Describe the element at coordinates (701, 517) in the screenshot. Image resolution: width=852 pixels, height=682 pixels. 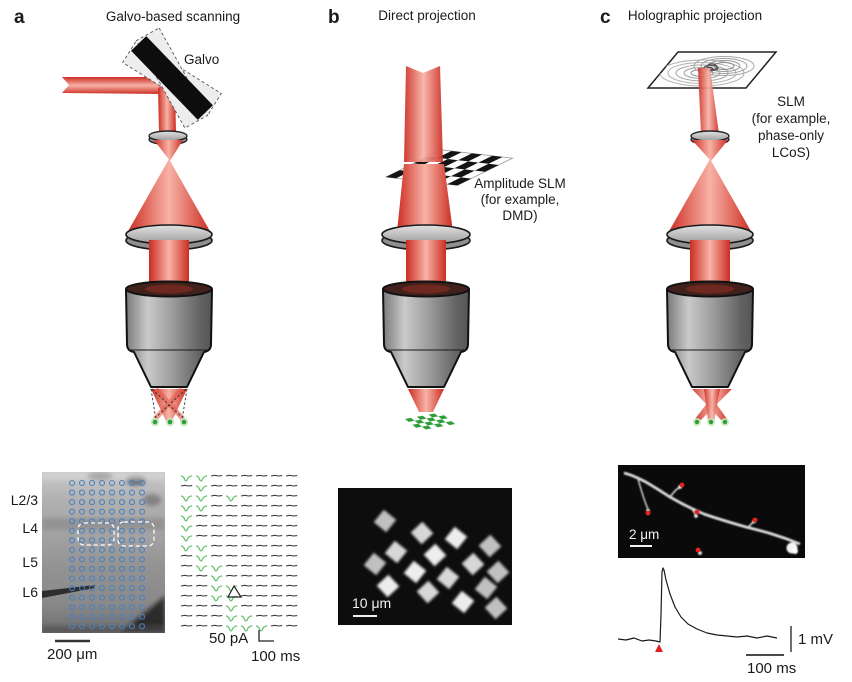
I see `uncaging-red-dots` at that location.